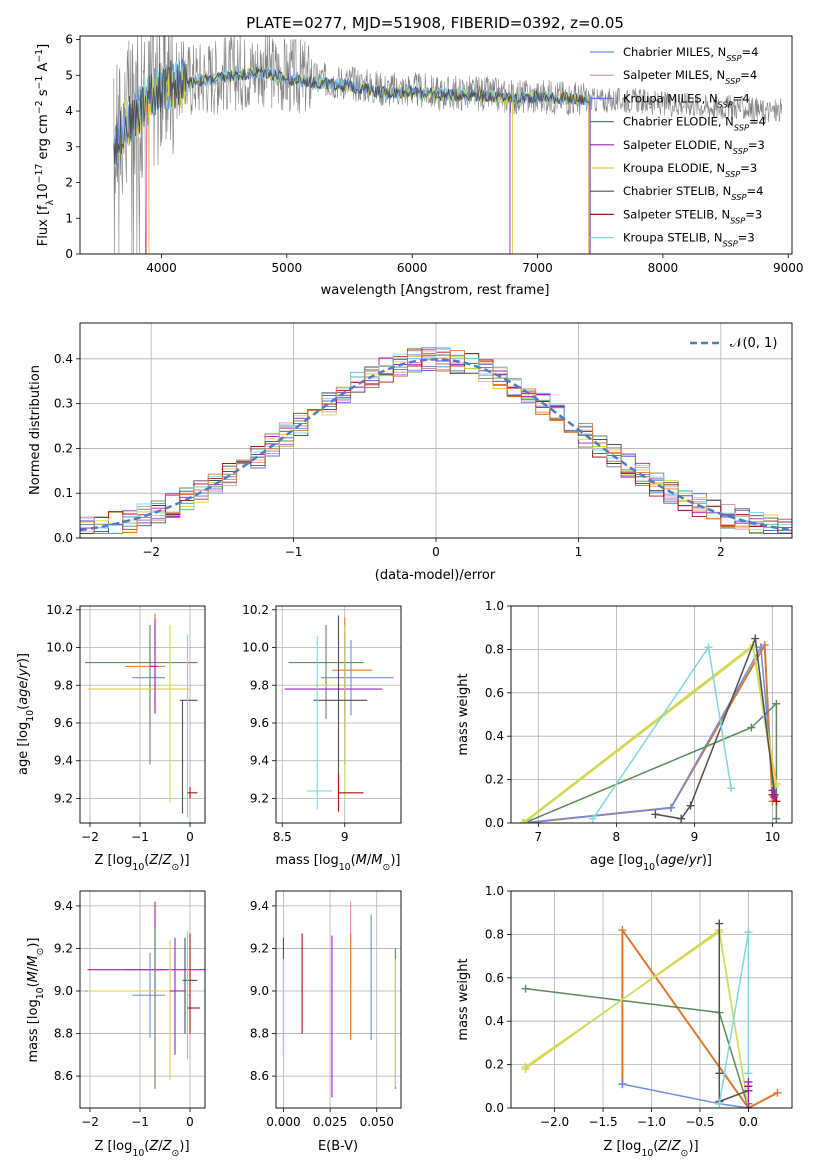 The height and width of the screenshot is (1170, 819). I want to click on x-axis-label: wavelength [Angstrom, rest frame], so click(435, 290).